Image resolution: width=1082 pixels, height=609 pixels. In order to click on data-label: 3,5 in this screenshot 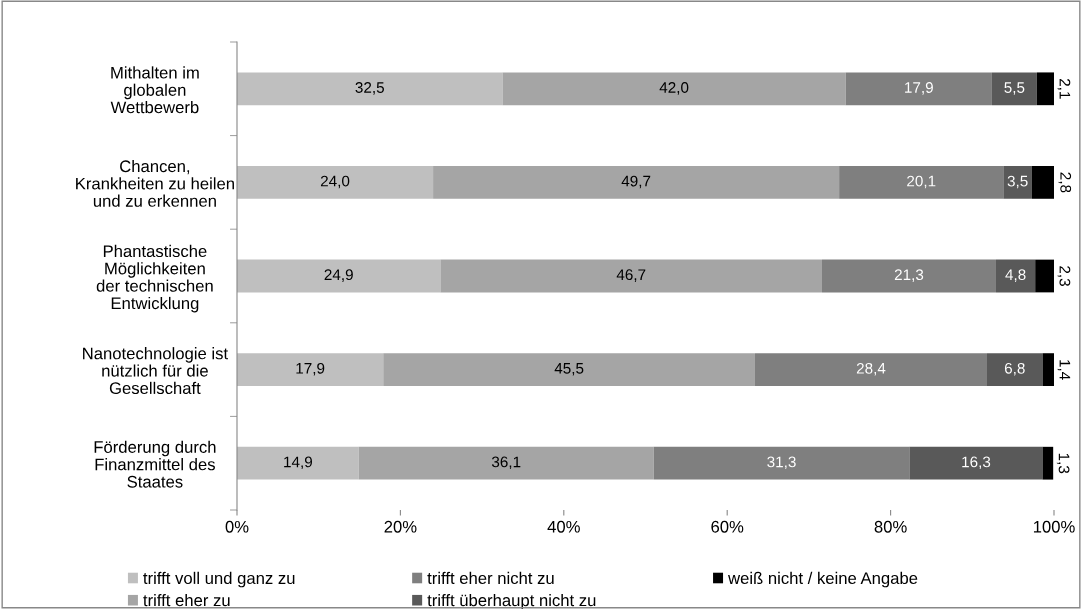, I will do `click(1017, 182)`.